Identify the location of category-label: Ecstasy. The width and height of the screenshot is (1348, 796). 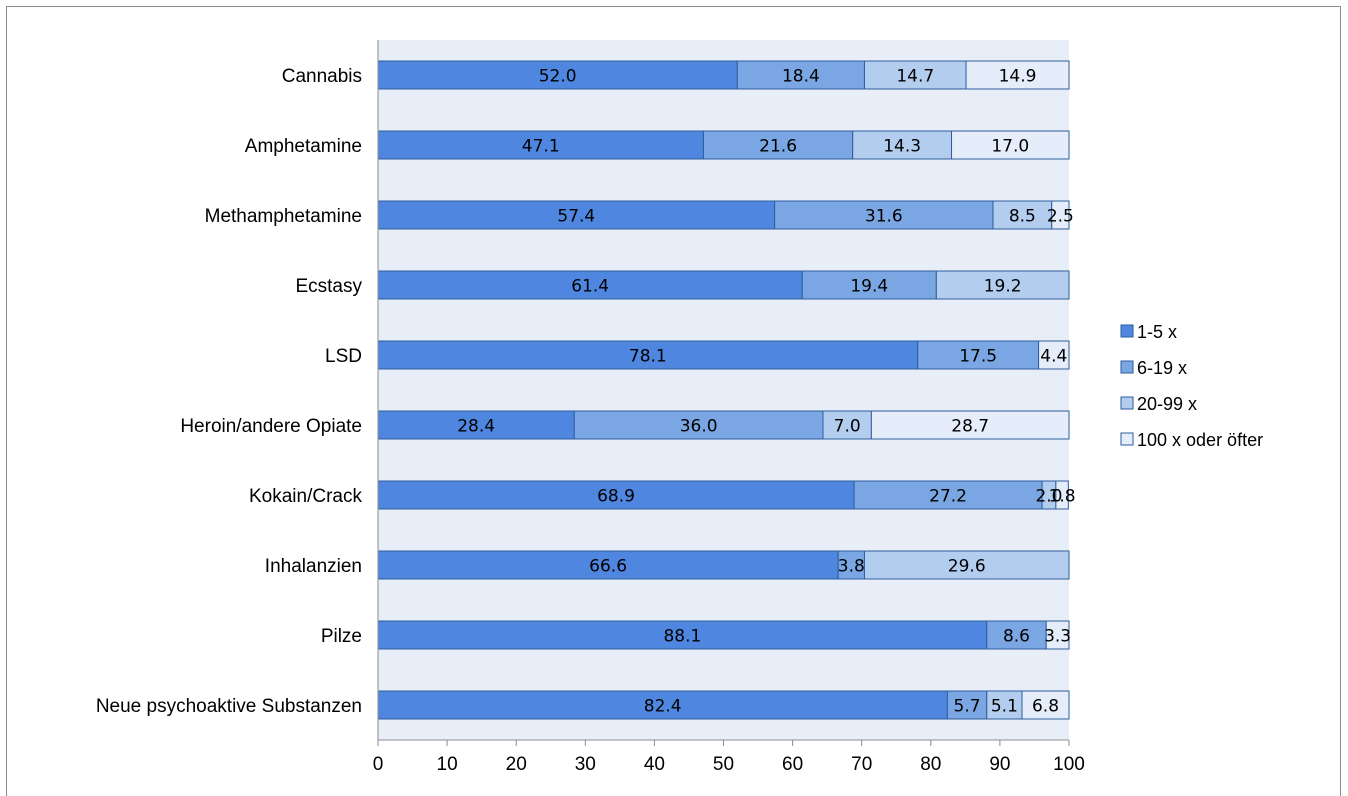
(328, 286).